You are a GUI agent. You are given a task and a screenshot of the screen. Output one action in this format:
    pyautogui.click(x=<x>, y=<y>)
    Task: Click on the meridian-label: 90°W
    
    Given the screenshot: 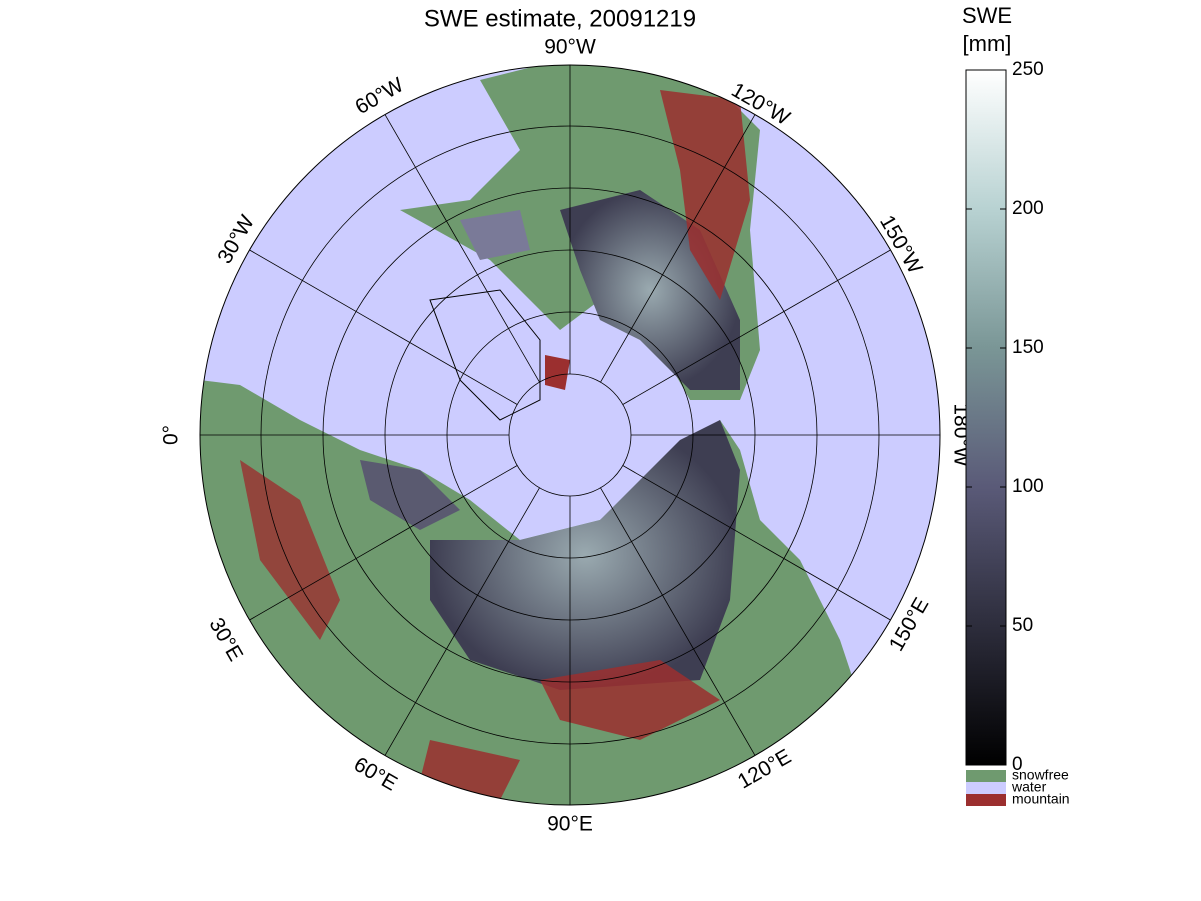 What is the action you would take?
    pyautogui.click(x=570, y=47)
    